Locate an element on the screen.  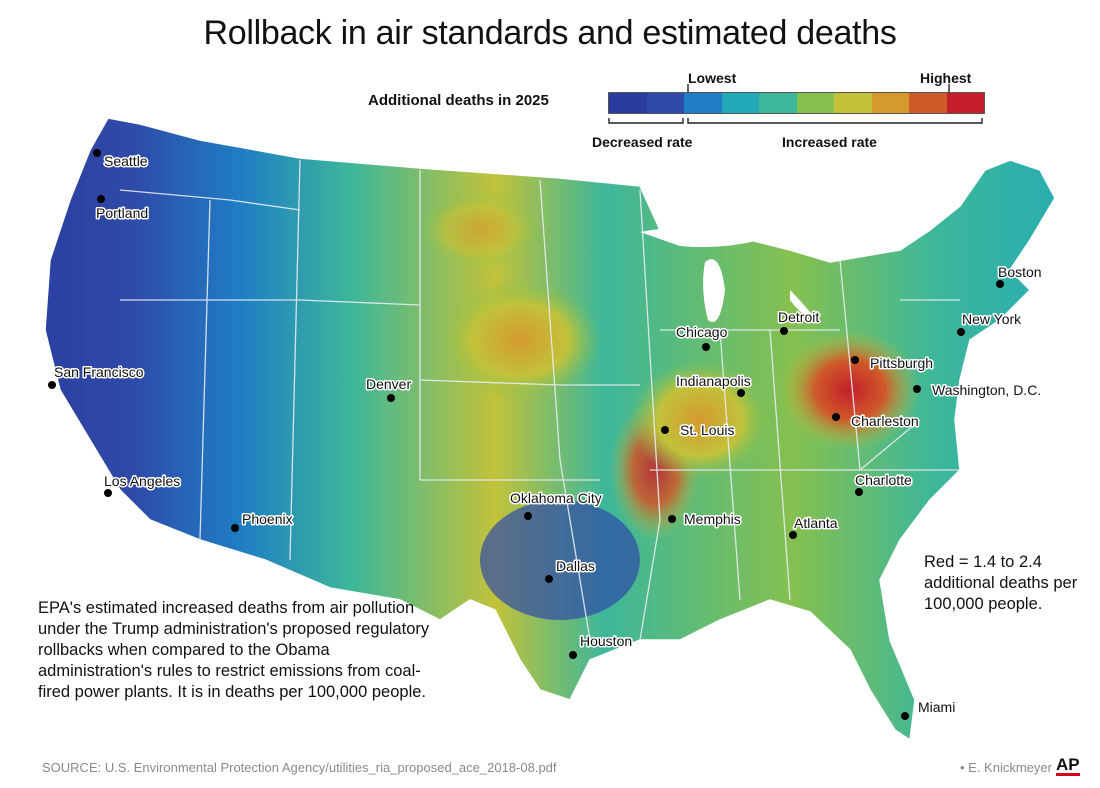
city-label: Pittsburgh is located at coordinates (901, 363).